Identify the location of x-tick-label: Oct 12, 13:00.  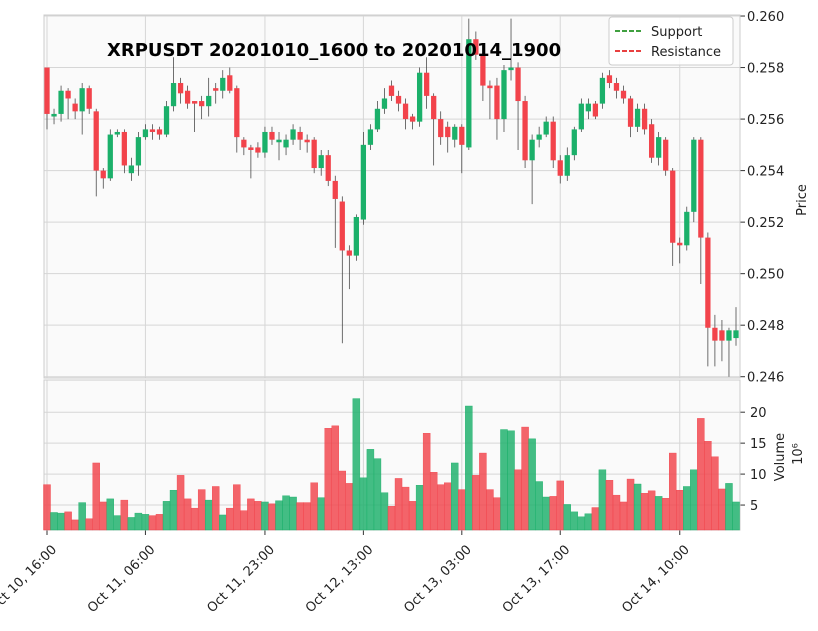
(339, 578).